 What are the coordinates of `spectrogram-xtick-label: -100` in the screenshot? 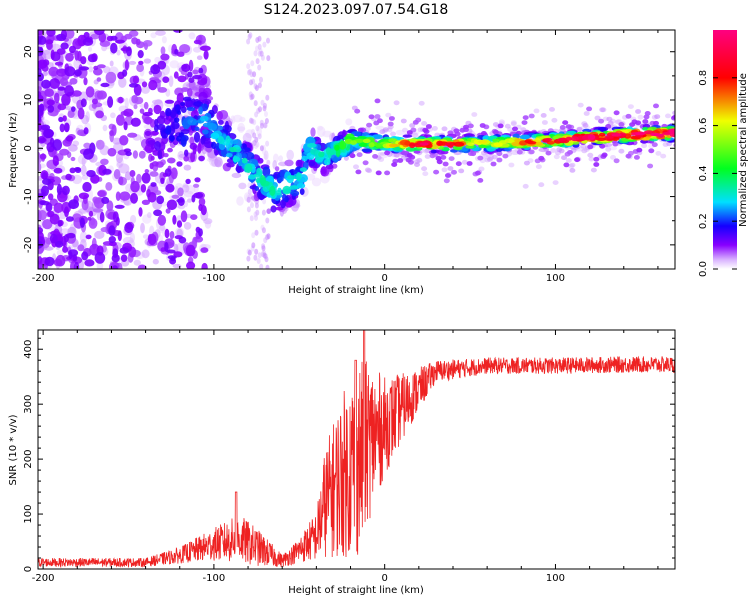 It's located at (214, 278).